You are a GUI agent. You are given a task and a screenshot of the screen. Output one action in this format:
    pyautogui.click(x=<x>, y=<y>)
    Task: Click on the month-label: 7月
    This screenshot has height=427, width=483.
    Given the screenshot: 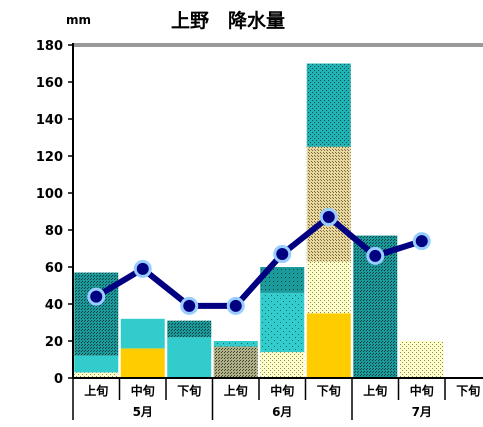 What is the action you would take?
    pyautogui.click(x=422, y=412)
    